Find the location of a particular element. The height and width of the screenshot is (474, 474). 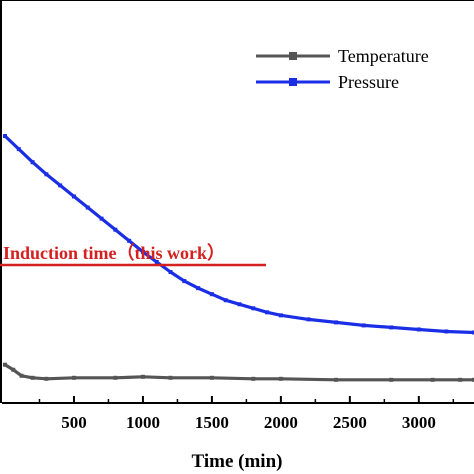

annotation: Induction time（this work） is located at coordinates (133, 255).